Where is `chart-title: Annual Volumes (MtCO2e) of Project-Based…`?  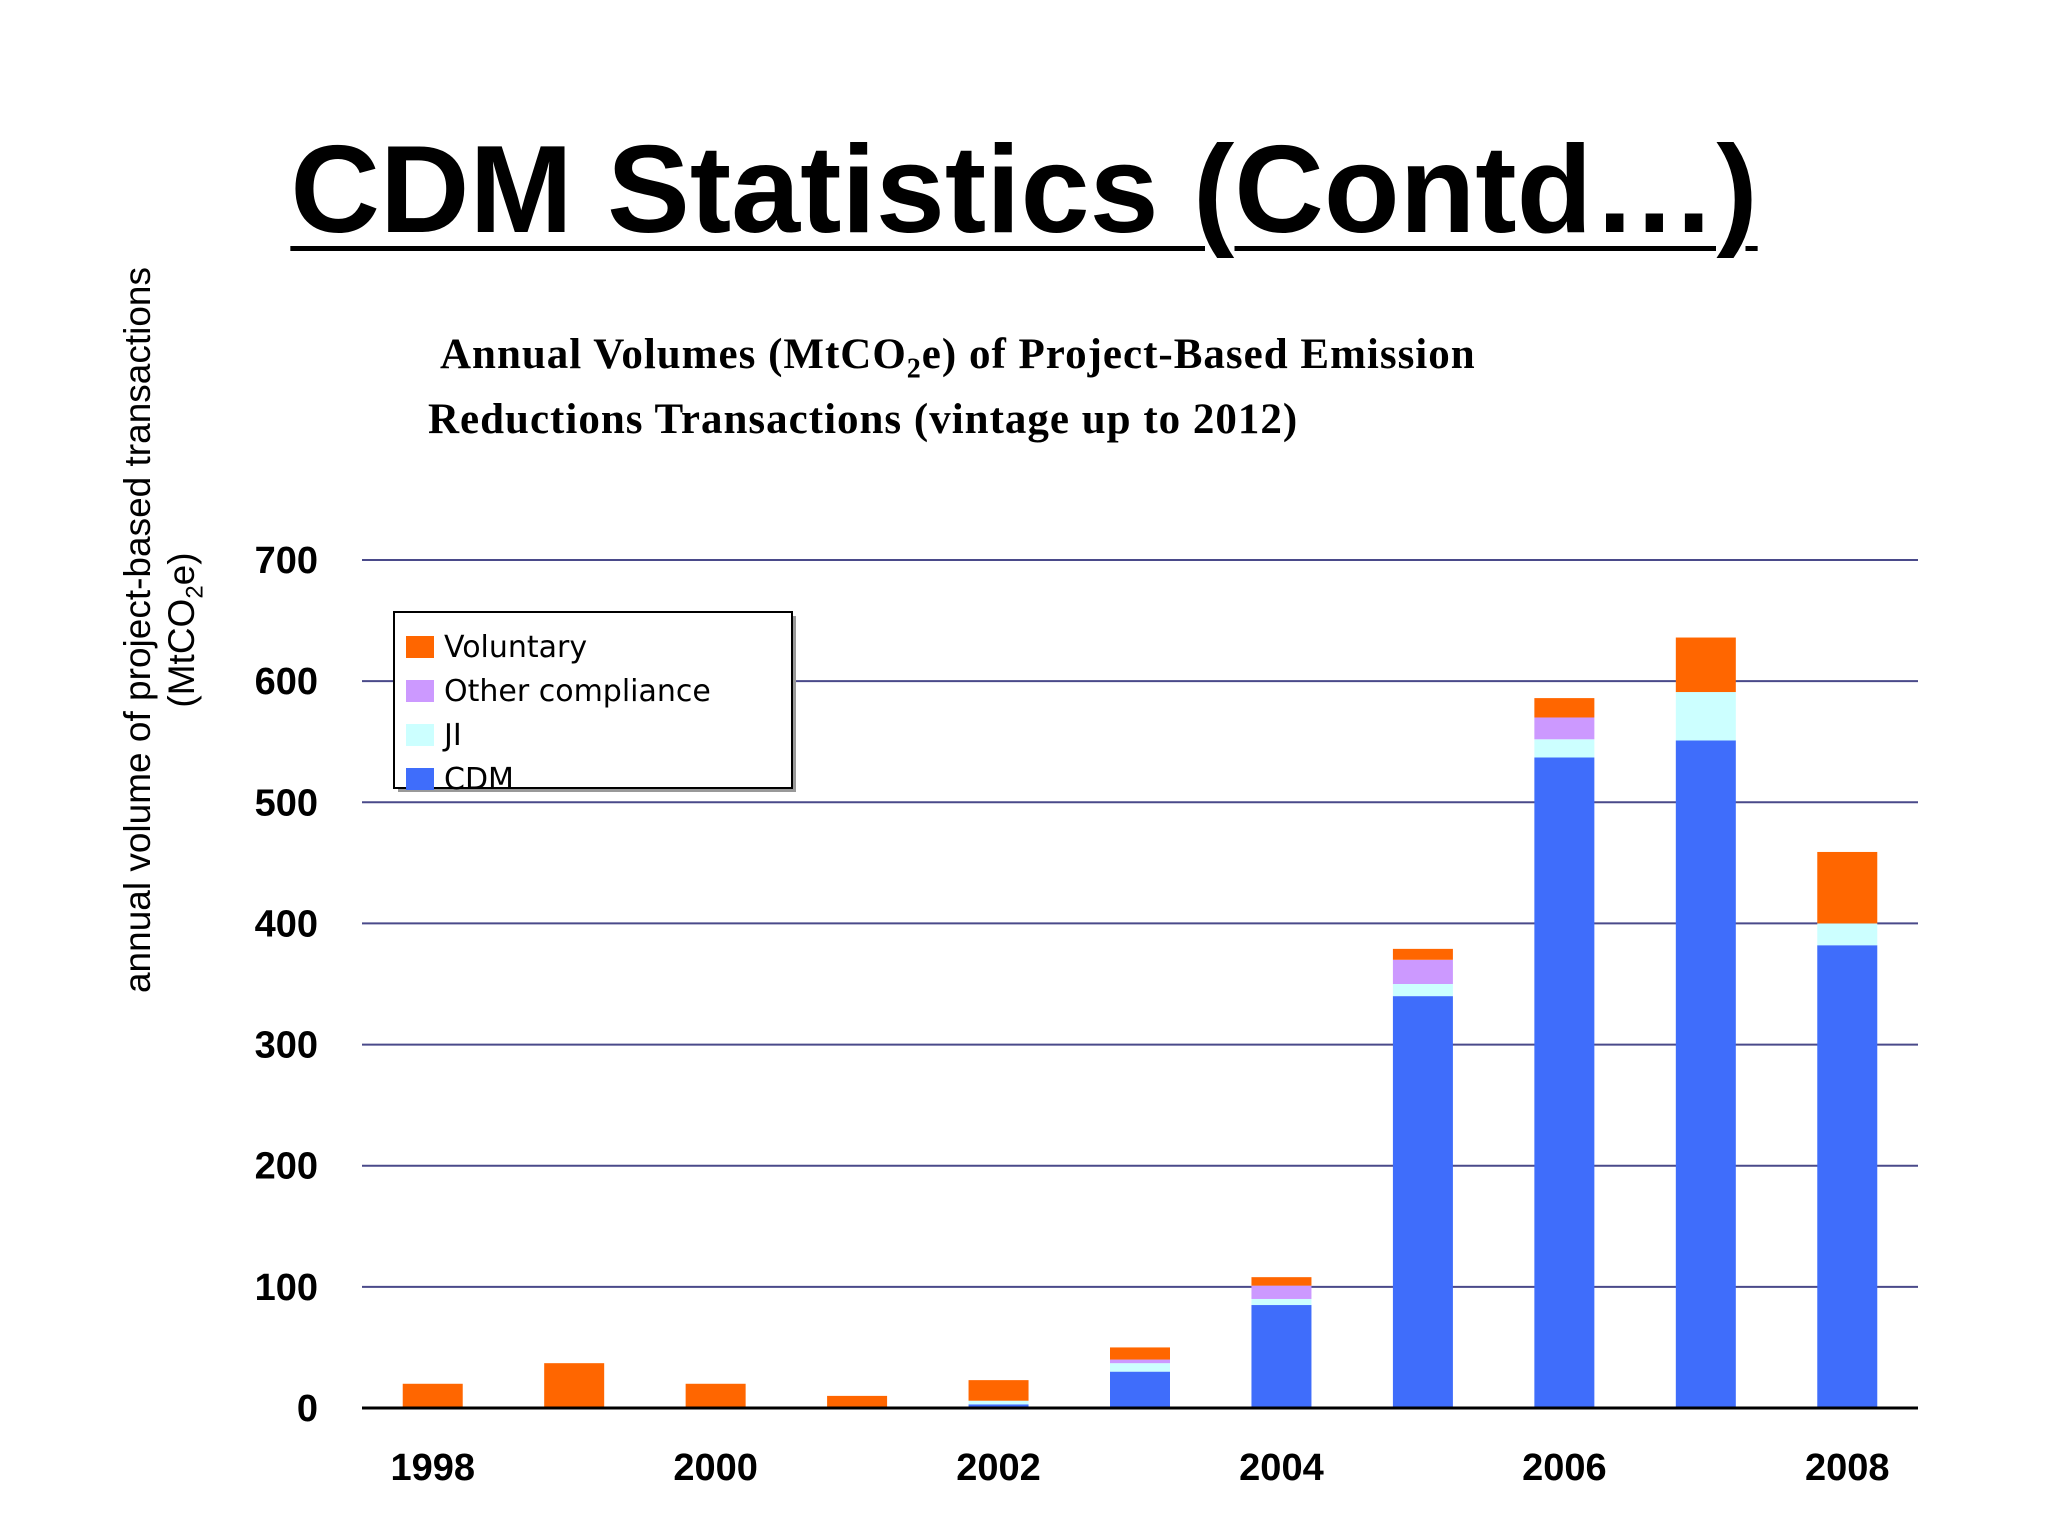
chart-title: Annual Volumes (MtCO2e) of Project-Based… is located at coordinates (1134, 387).